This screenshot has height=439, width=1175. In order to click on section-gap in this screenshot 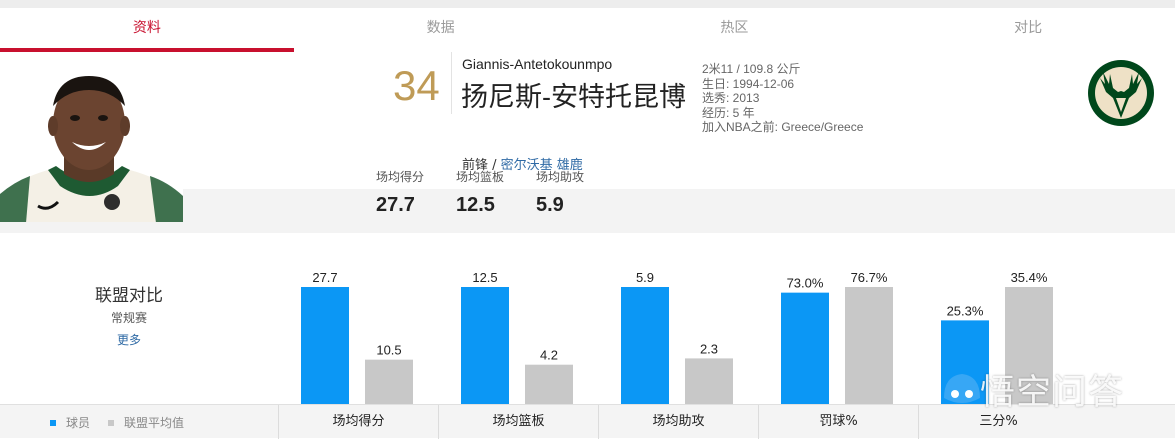, I will do `click(587, 227)`.